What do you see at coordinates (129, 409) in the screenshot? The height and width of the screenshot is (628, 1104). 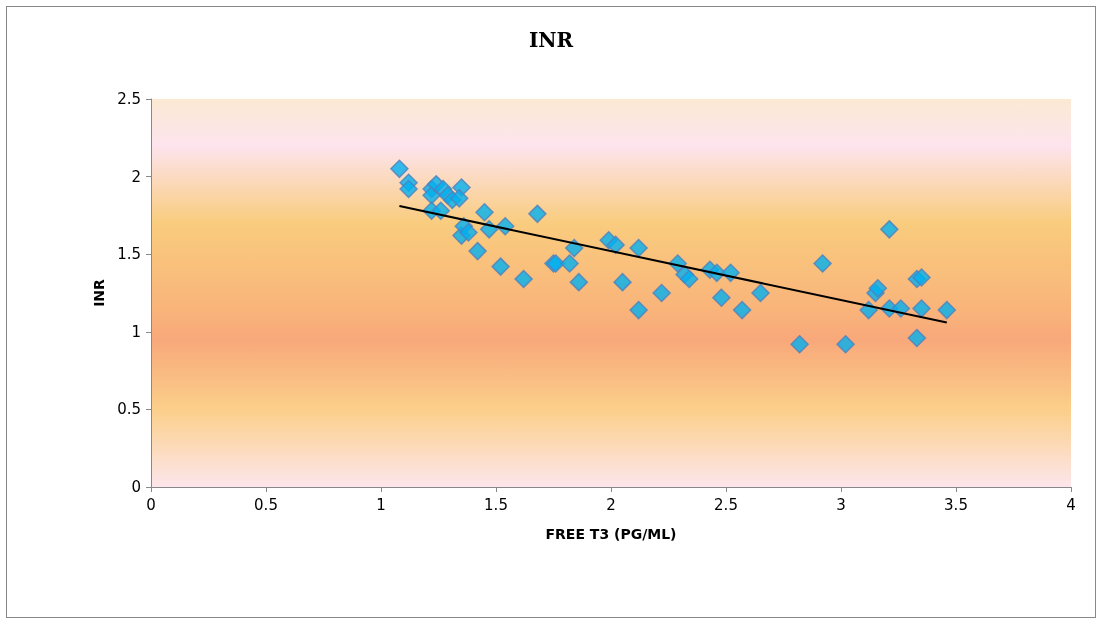 I see `y-tick-label: 0.5` at bounding box center [129, 409].